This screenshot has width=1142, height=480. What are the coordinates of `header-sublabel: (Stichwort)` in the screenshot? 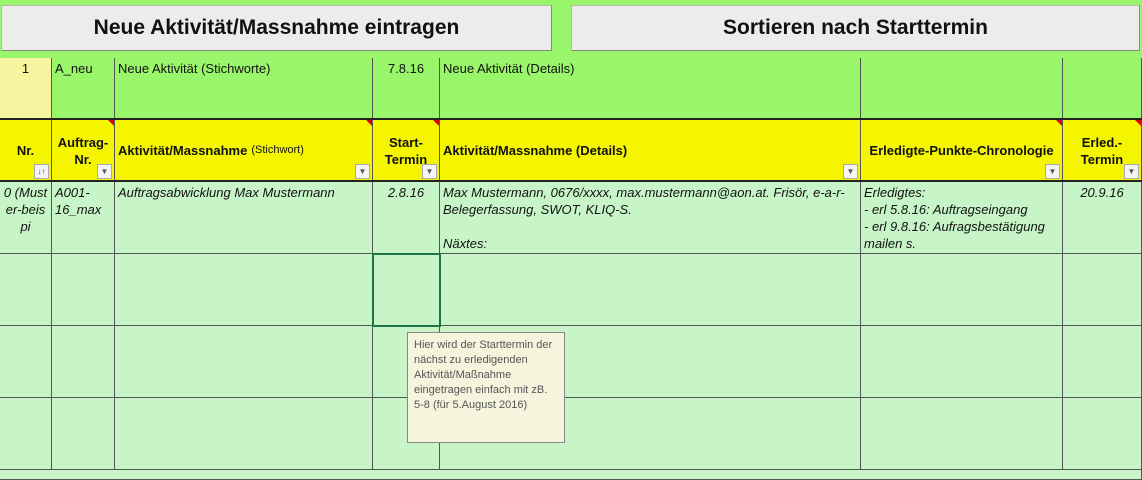 It's located at (277, 150).